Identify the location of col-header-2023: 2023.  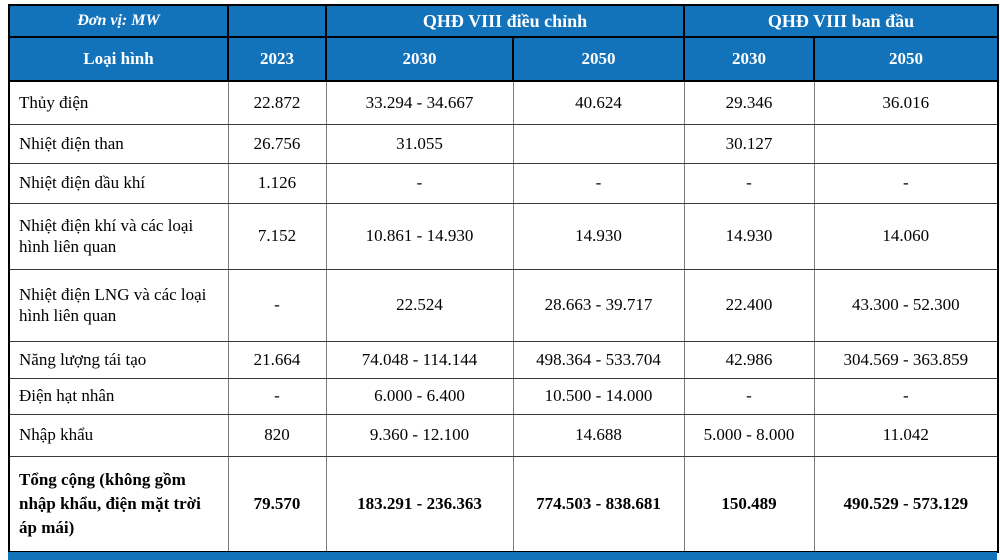
(277, 59).